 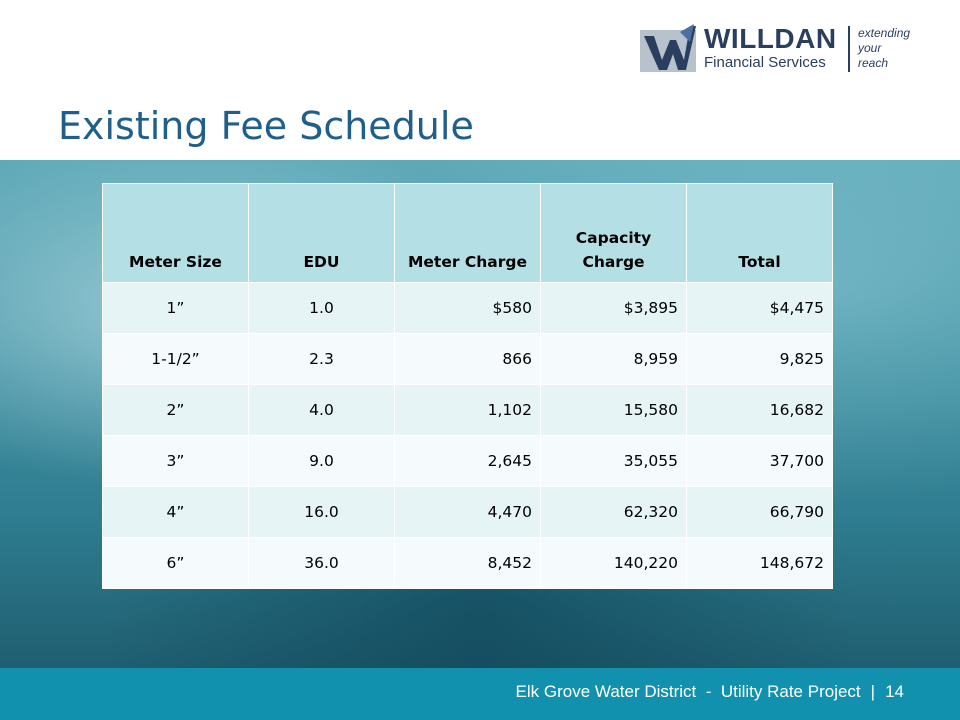 I want to click on logo-subtitle: Financial Services, so click(x=765, y=62).